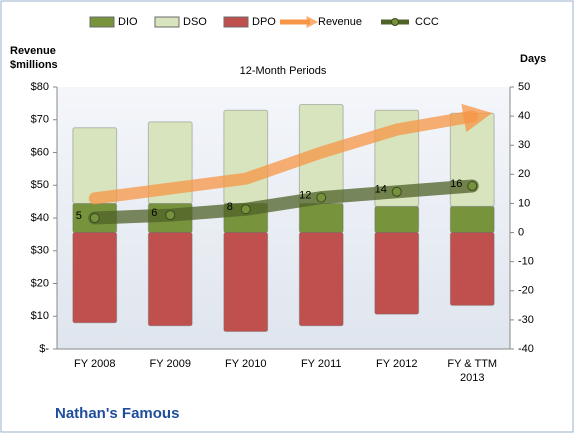 This screenshot has width=574, height=433. Describe the element at coordinates (456, 184) in the screenshot. I see `data-label: 16` at that location.